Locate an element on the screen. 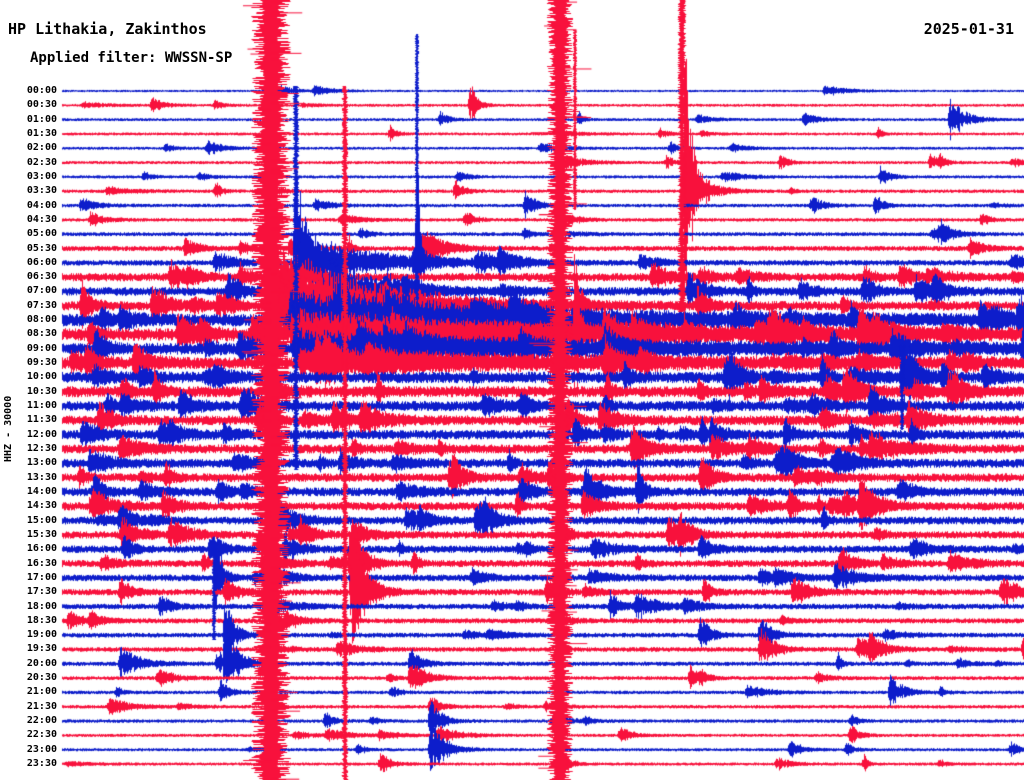 This screenshot has height=780, width=1024. time-label: 10:00 is located at coordinates (41, 377).